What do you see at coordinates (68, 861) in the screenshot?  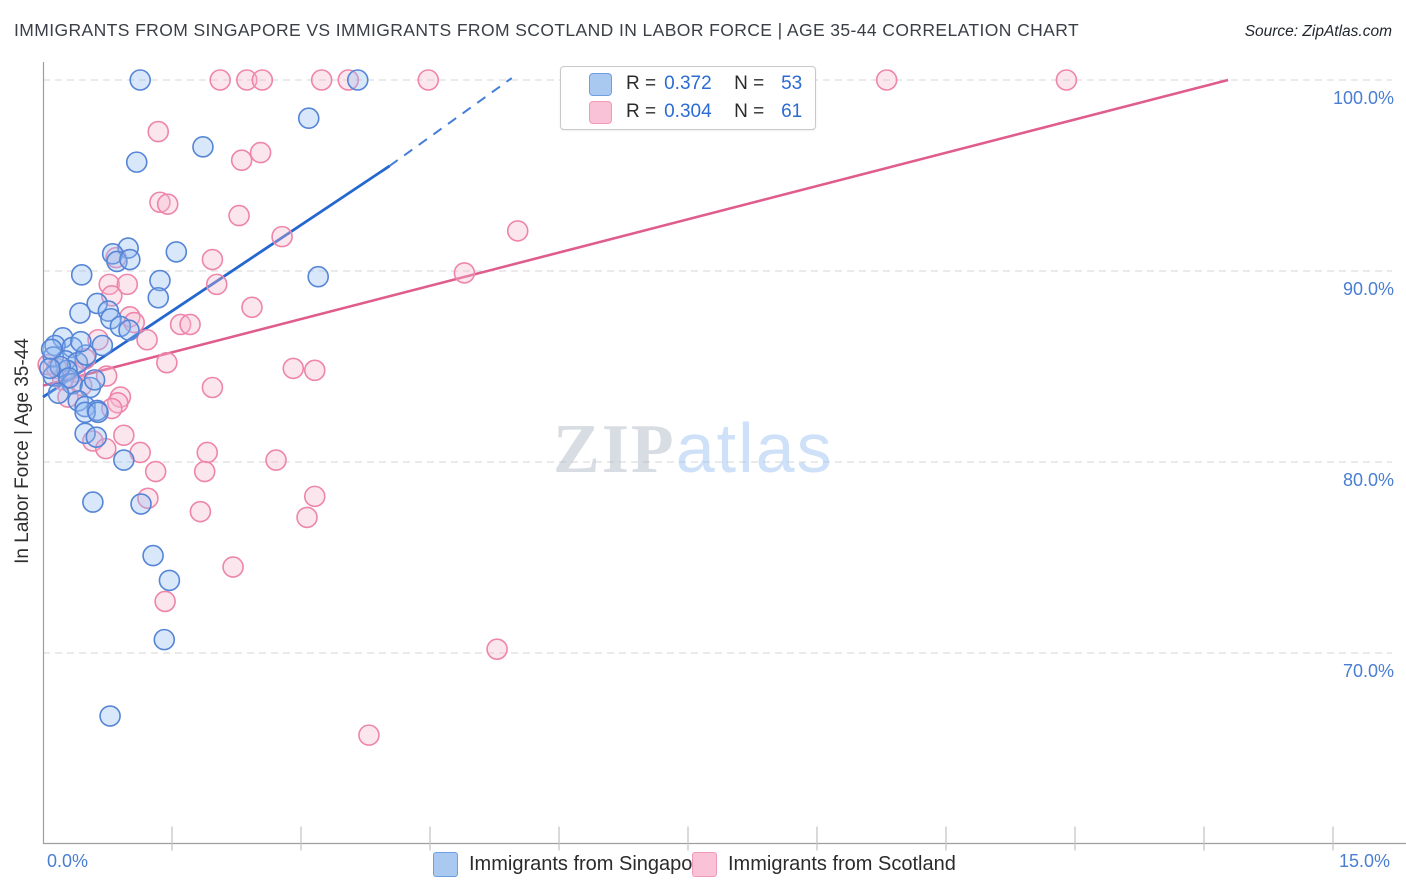 I see `x-axis-min-label: 0.0%` at bounding box center [68, 861].